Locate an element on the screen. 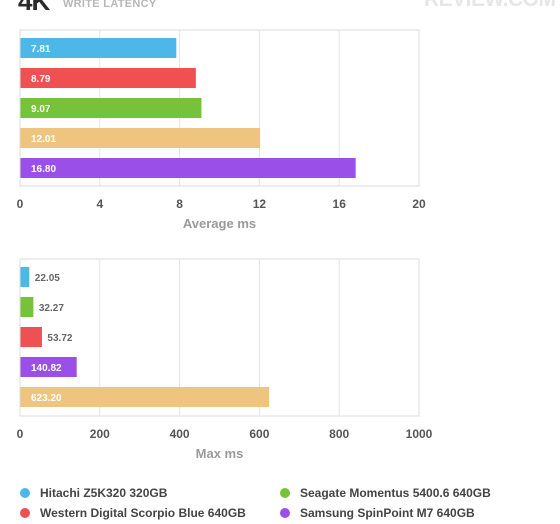 The width and height of the screenshot is (560, 524). legend-label: Samsung SpinPoint M7 640GB is located at coordinates (387, 513).